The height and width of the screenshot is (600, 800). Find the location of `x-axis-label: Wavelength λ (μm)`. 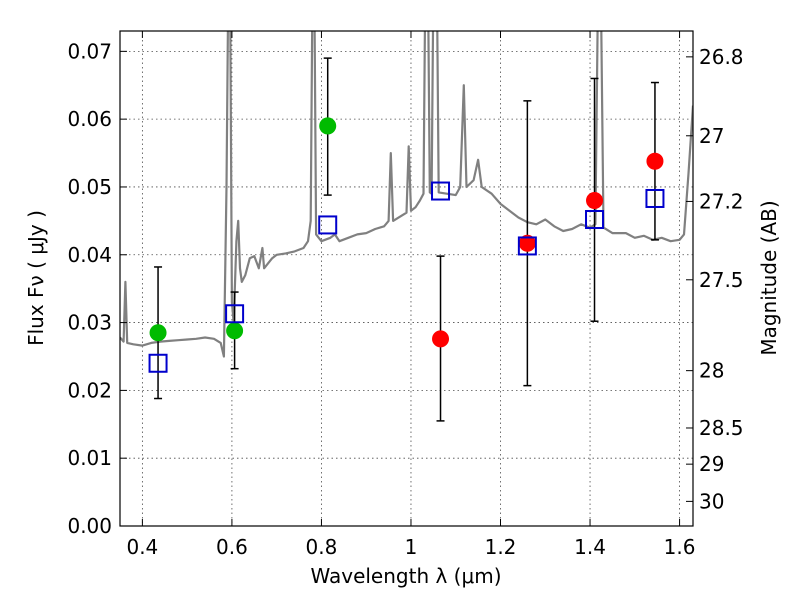

x-axis-label: Wavelength λ (μm) is located at coordinates (405, 576).